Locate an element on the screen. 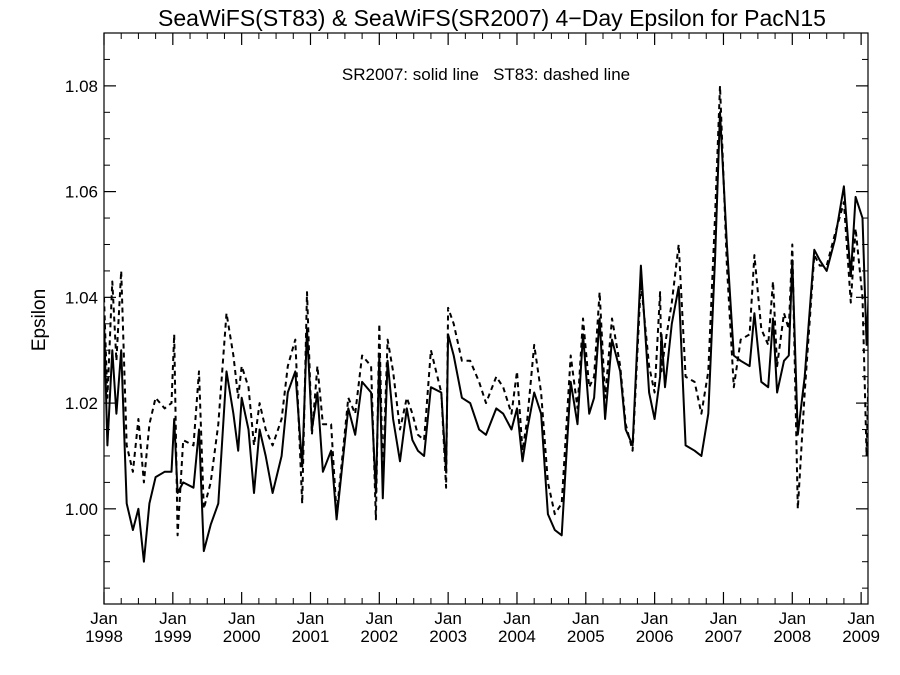 This screenshot has width=900, height=675. y-axis-label: Epsilon is located at coordinates (39, 320).